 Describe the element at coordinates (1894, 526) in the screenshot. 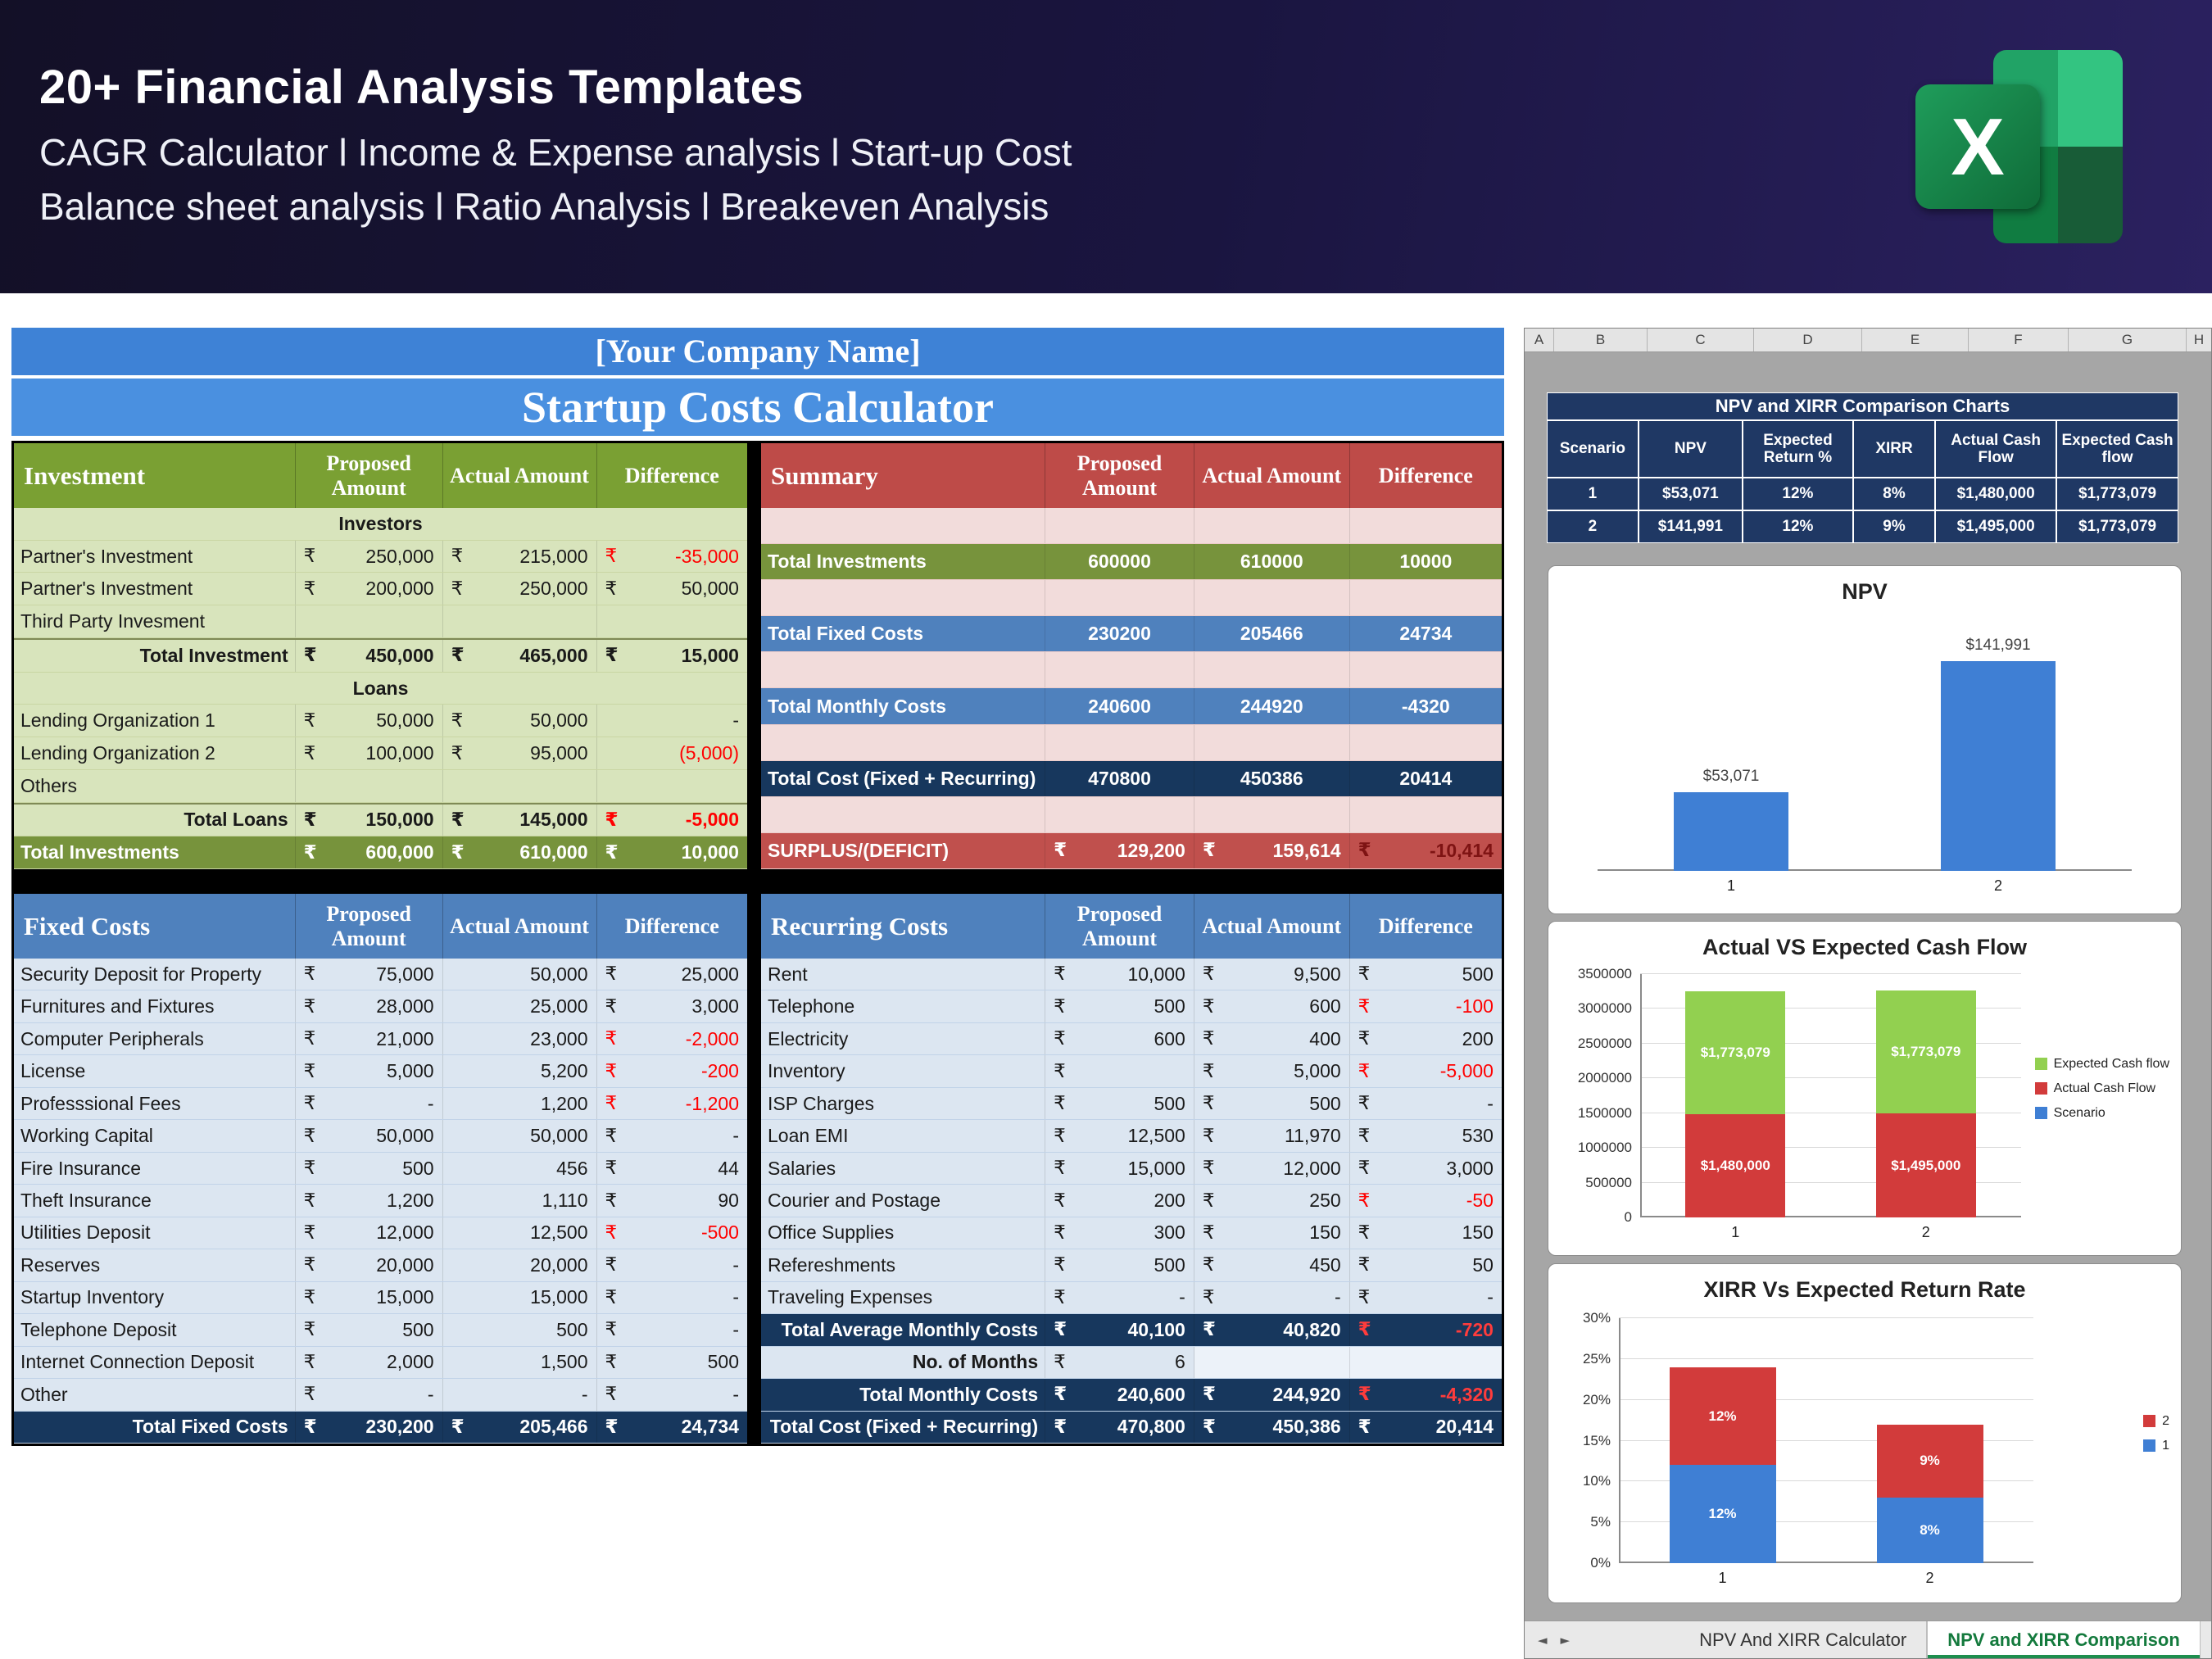

I see `cell: 9%` at that location.